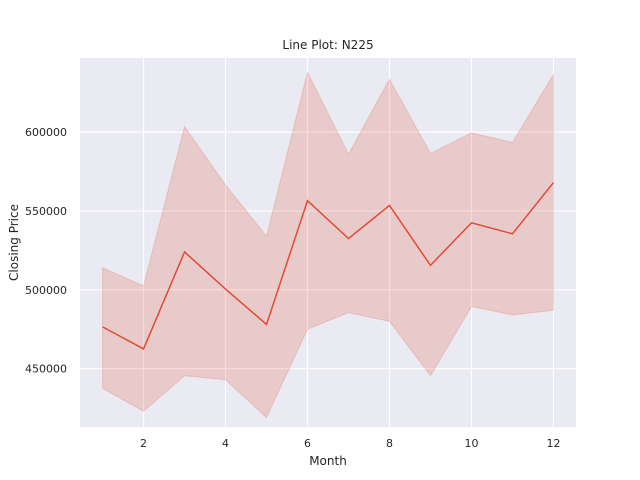  I want to click on x-tick-label: 8, so click(389, 443).